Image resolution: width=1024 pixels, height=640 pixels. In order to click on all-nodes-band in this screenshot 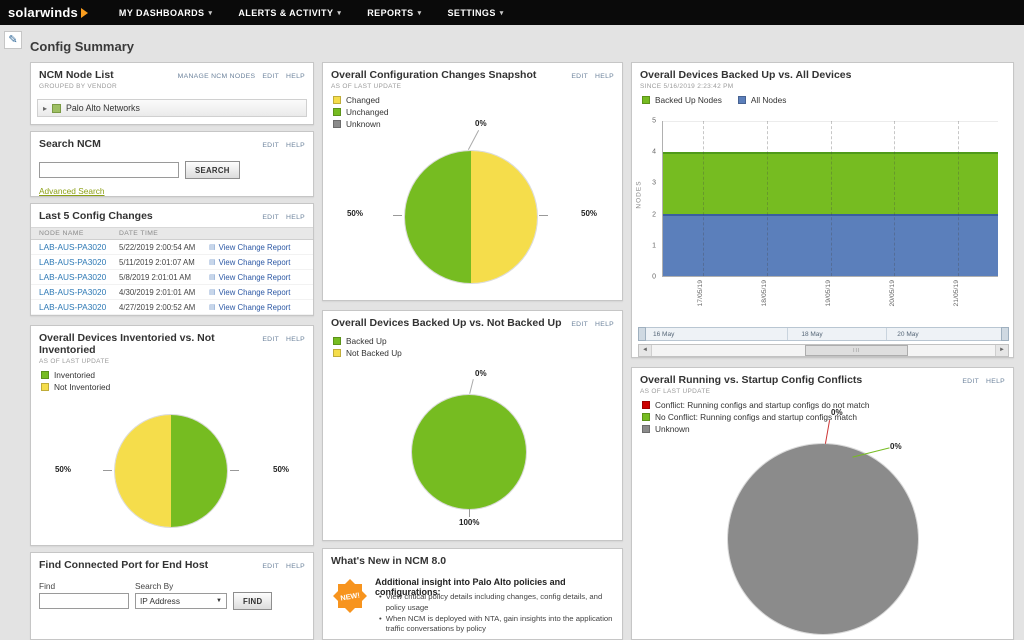, I will do `click(830, 245)`.